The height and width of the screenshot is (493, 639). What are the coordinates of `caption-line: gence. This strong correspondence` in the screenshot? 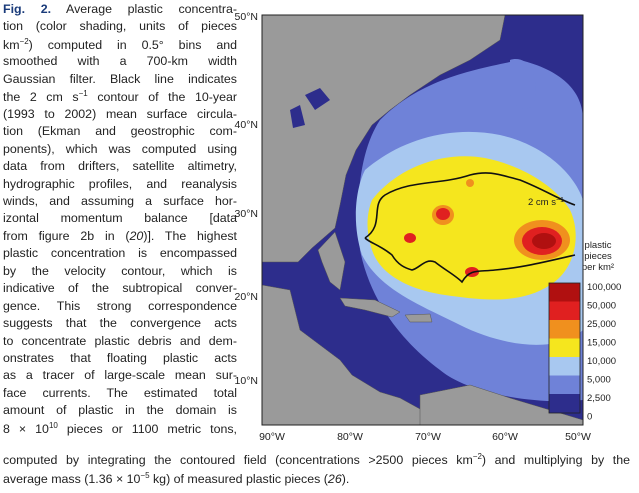 It's located at (120, 306).